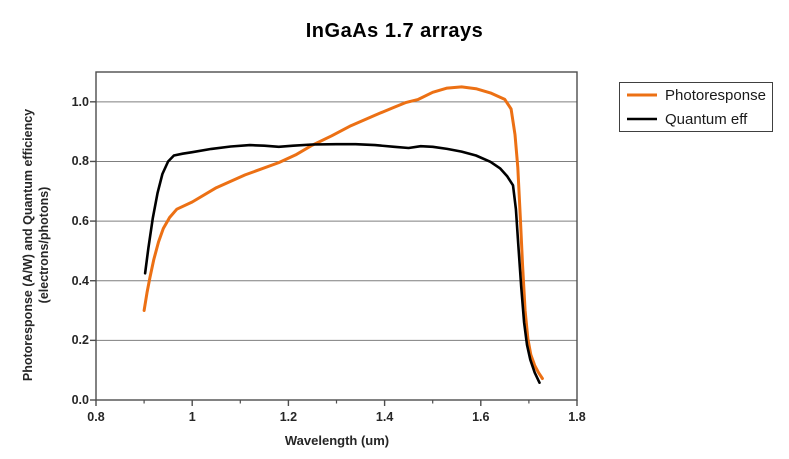 This screenshot has width=789, height=459. Describe the element at coordinates (384, 417) in the screenshot. I see `x-tick-label-1.4: 1.4` at that location.